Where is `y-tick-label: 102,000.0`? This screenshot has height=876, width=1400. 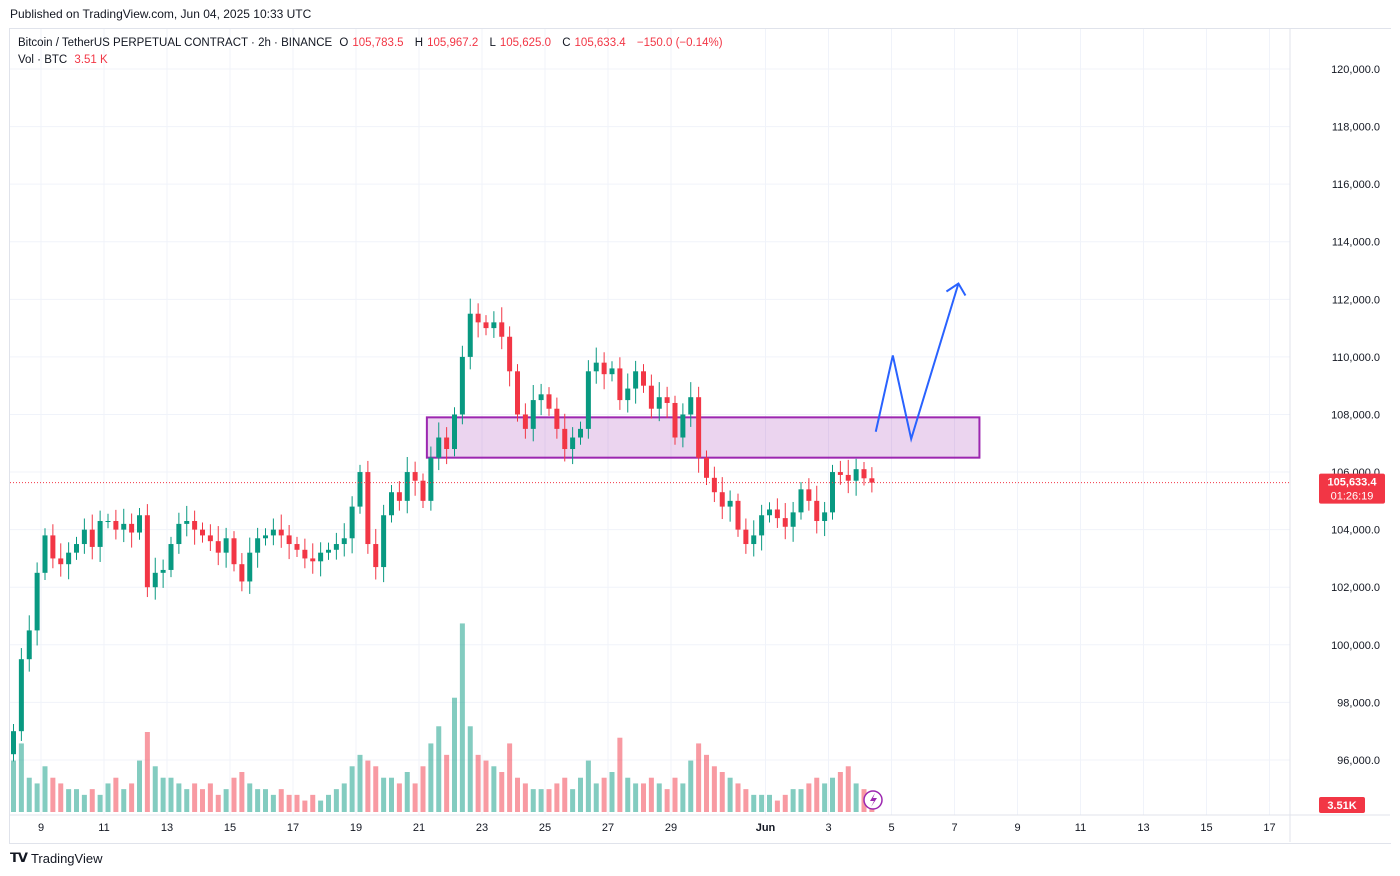 y-tick-label: 102,000.0 is located at coordinates (1355, 588).